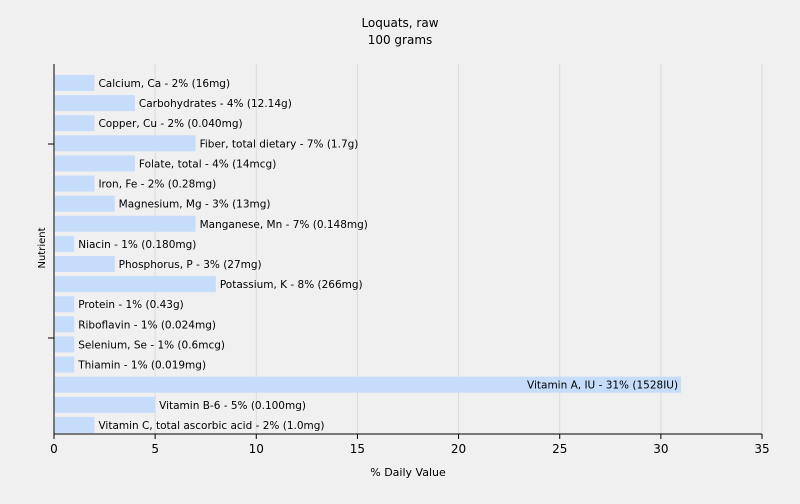 This screenshot has height=504, width=800. What do you see at coordinates (147, 325) in the screenshot?
I see `bar-label: Riboflavin - 1% (0.024mg)` at bounding box center [147, 325].